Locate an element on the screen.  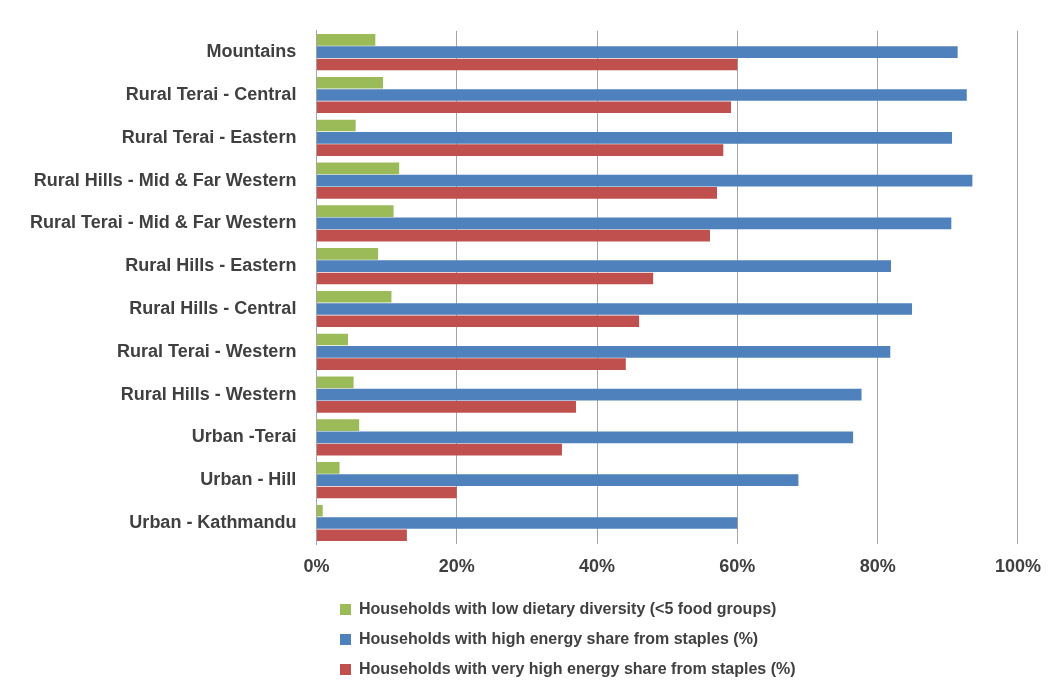
legend-label: Households with very high energy share from staples (%) is located at coordinates (577, 669).